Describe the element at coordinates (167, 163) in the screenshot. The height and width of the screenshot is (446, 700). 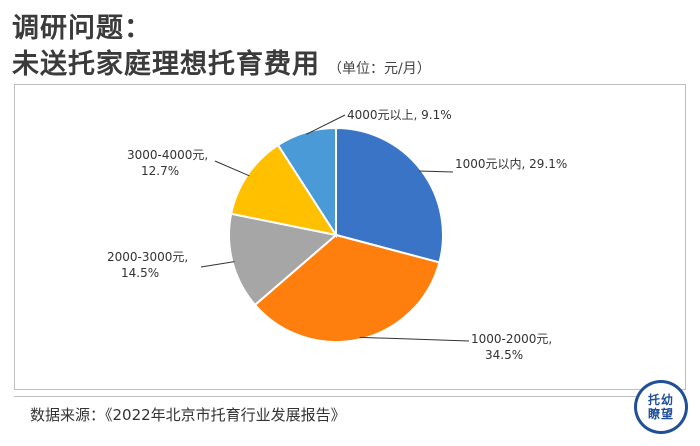
I see `slice-label-4: 3000-4000元, 12.7%` at that location.